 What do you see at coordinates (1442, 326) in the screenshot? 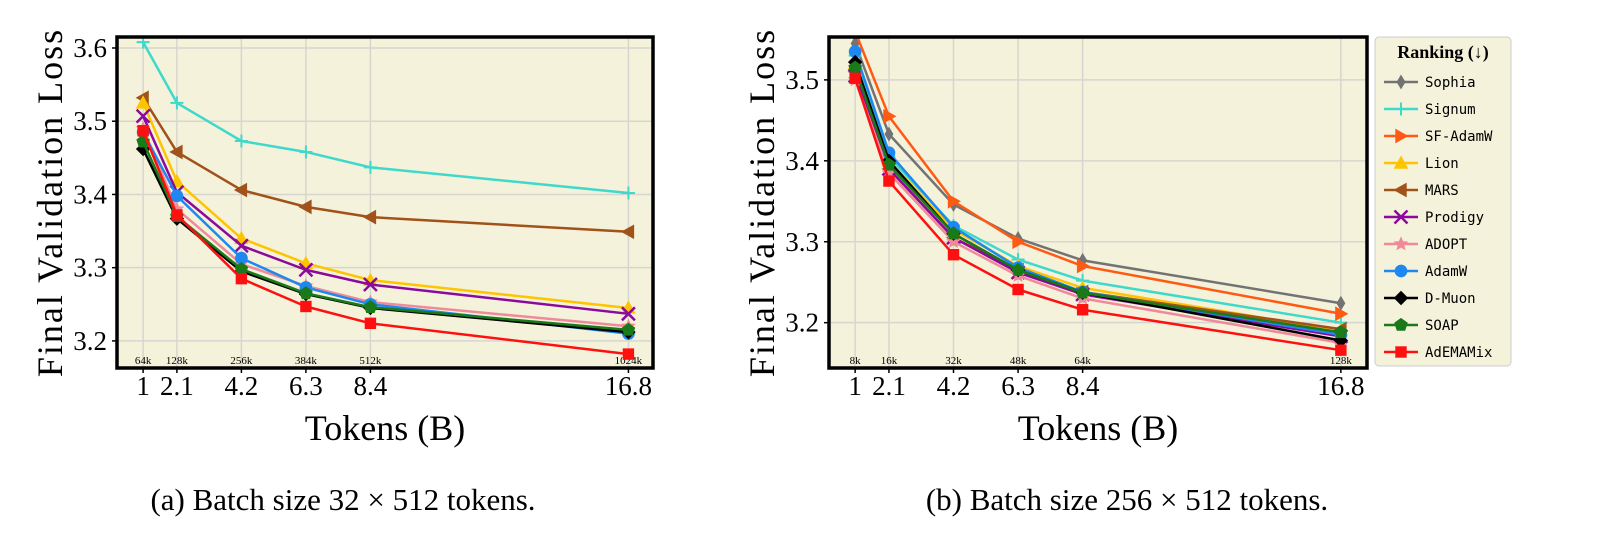
I see `legend-label: SOAP` at bounding box center [1442, 326].